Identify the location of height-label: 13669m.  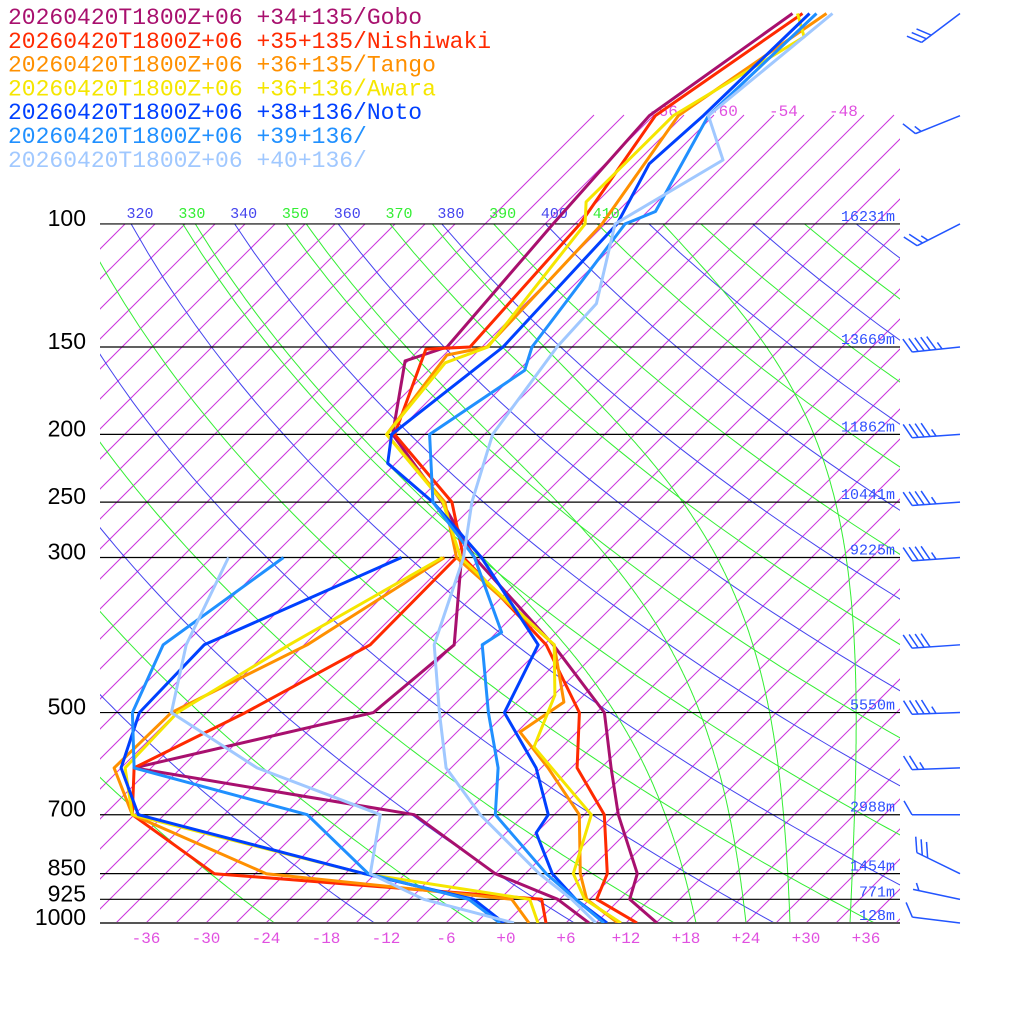
(868, 340).